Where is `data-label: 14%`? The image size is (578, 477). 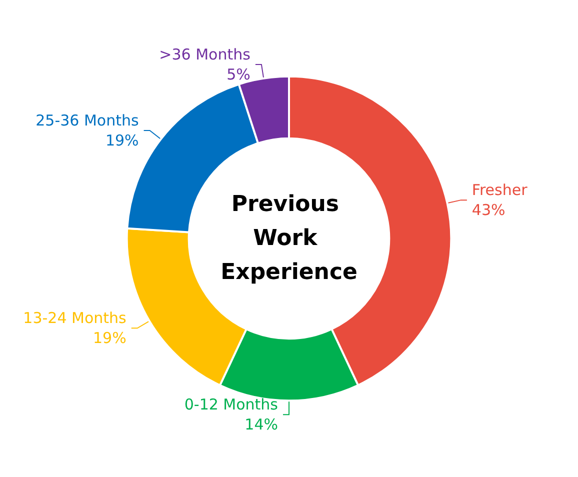
data-label: 14% is located at coordinates (261, 425).